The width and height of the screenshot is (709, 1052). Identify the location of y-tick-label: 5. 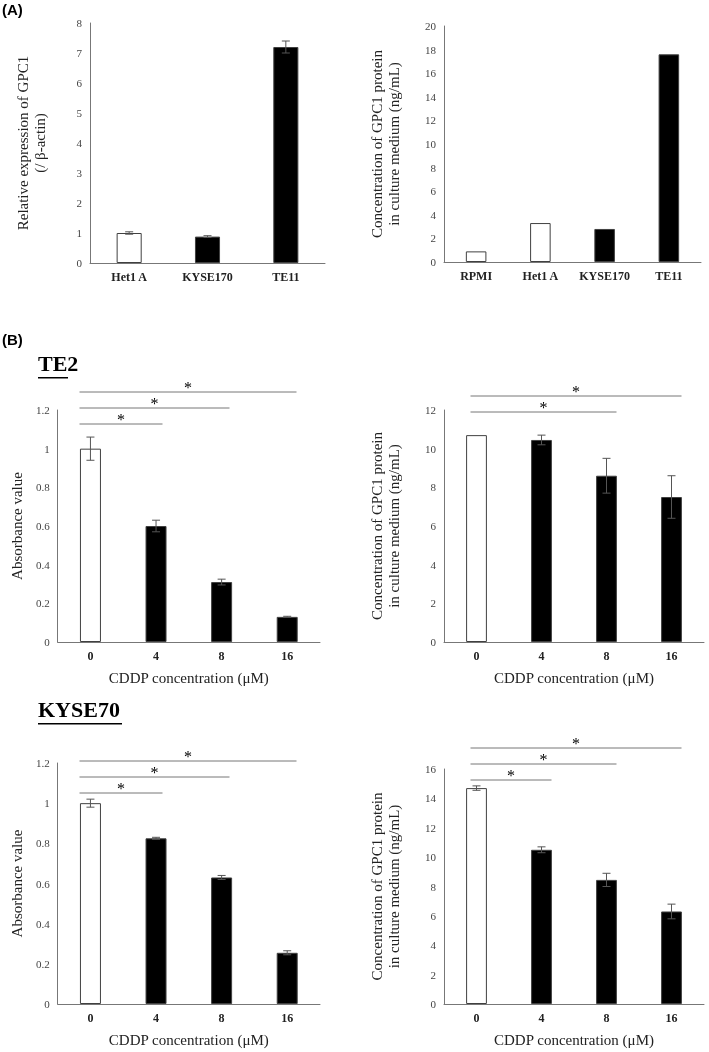
(79, 113).